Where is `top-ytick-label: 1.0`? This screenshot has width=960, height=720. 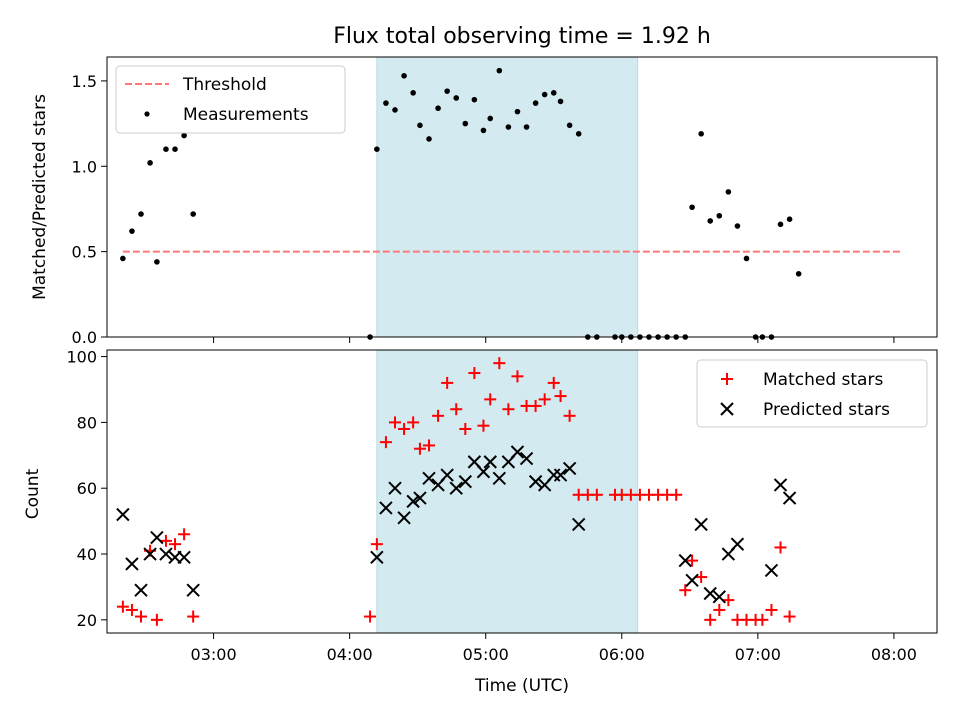 top-ytick-label: 1.0 is located at coordinates (84, 166).